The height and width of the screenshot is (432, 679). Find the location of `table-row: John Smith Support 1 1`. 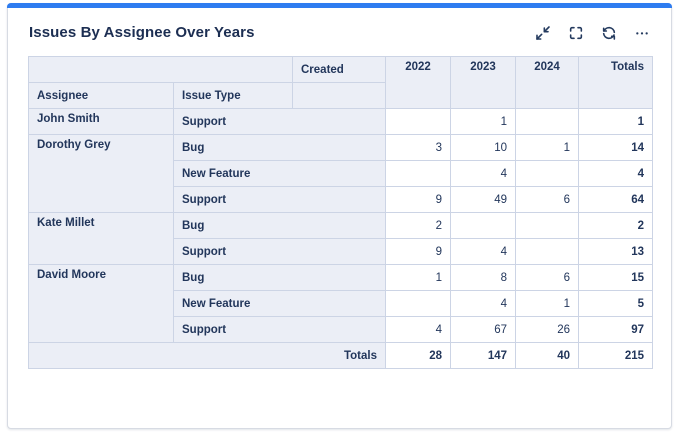

table-row: John Smith Support 1 1 is located at coordinates (340, 121).